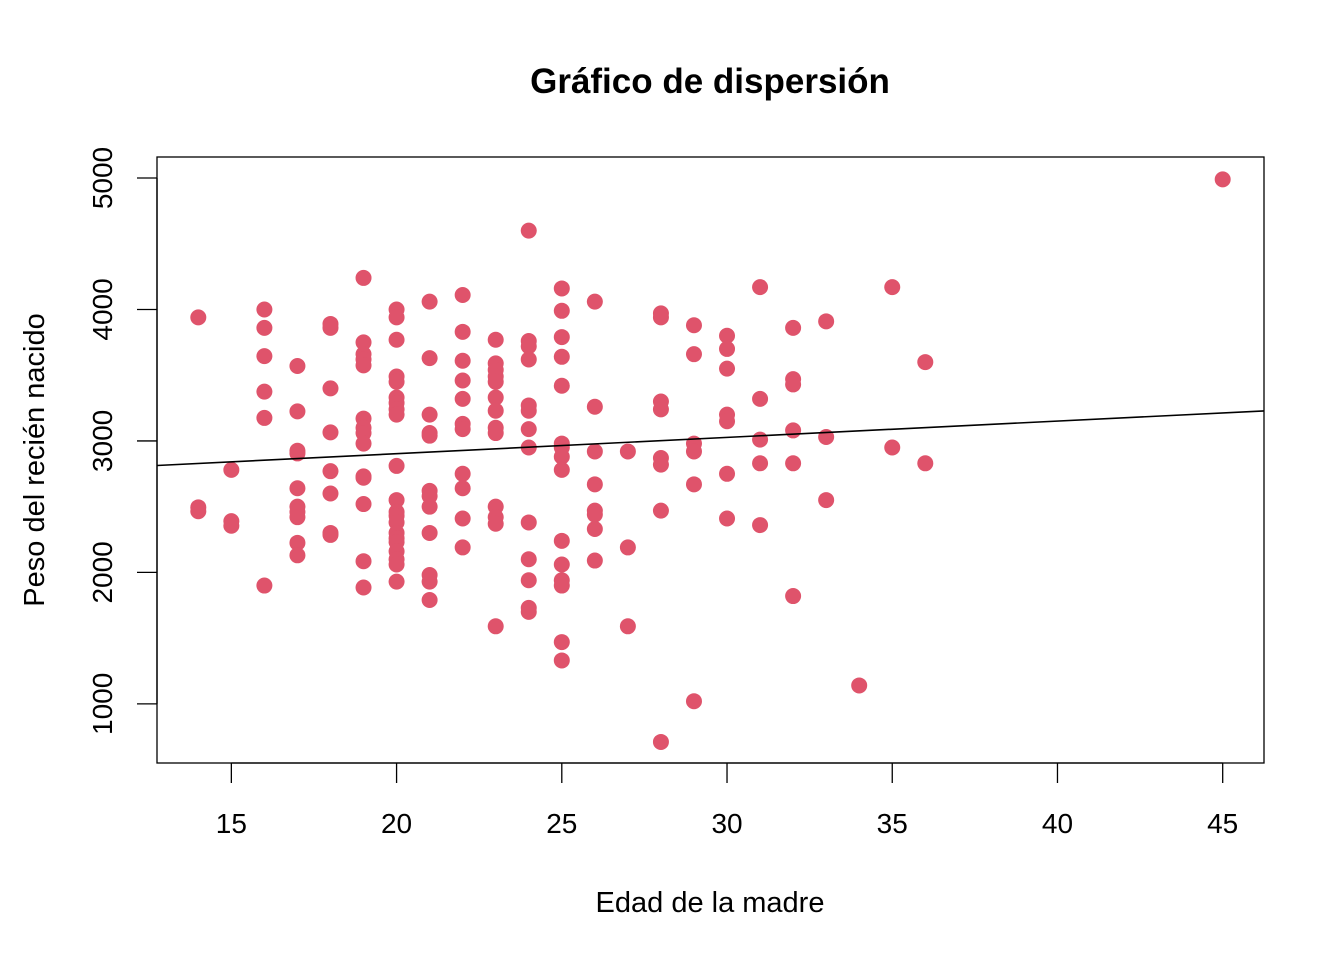 This screenshot has height=960, width=1344. I want to click on x-tick-label: 40, so click(1057, 823).